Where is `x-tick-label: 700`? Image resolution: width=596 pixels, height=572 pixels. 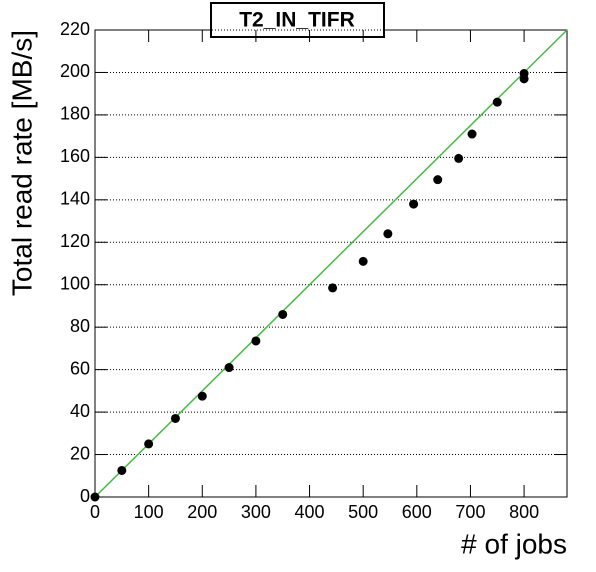 x-tick-label: 700 is located at coordinates (470, 512).